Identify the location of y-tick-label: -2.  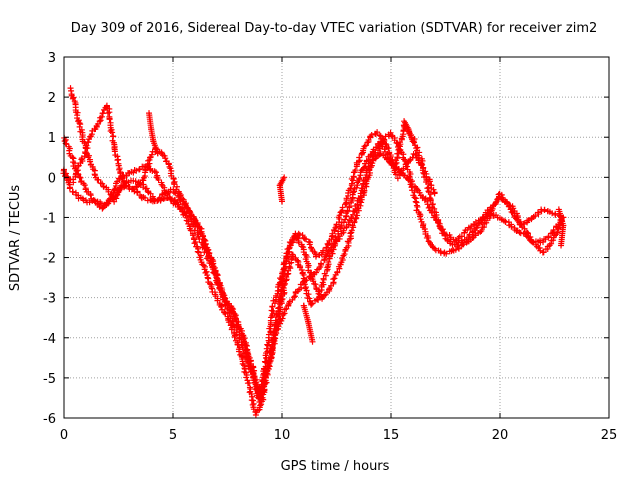
(49, 259).